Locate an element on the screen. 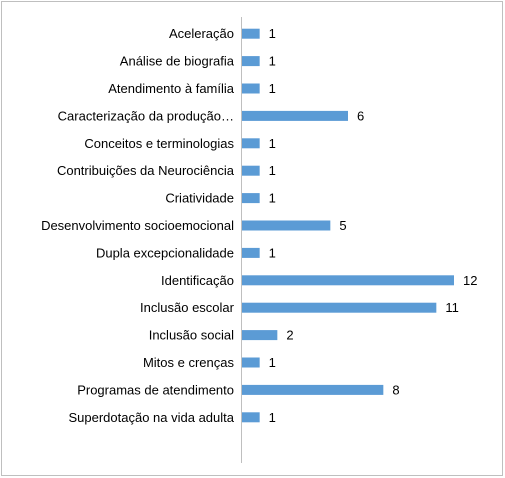 This screenshot has width=505, height=478. category-label-8: Dupla excepcionalidade is located at coordinates (165, 252).